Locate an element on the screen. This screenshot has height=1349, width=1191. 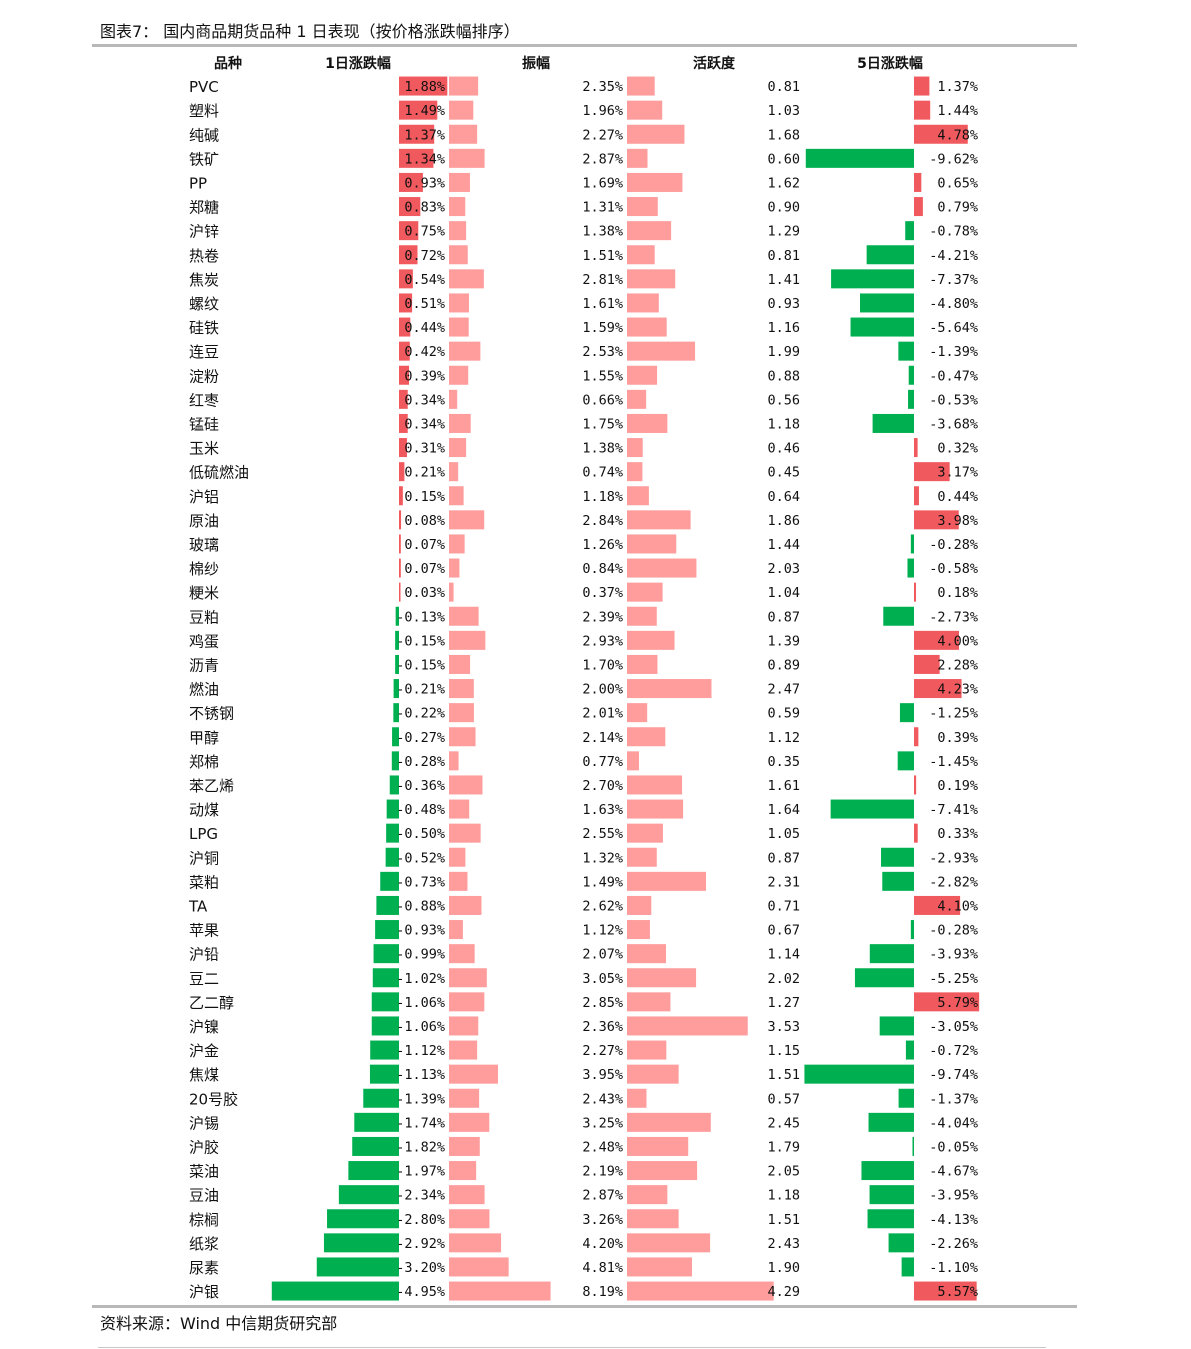
amplitude-label: 1.75% is located at coordinates (602, 424).